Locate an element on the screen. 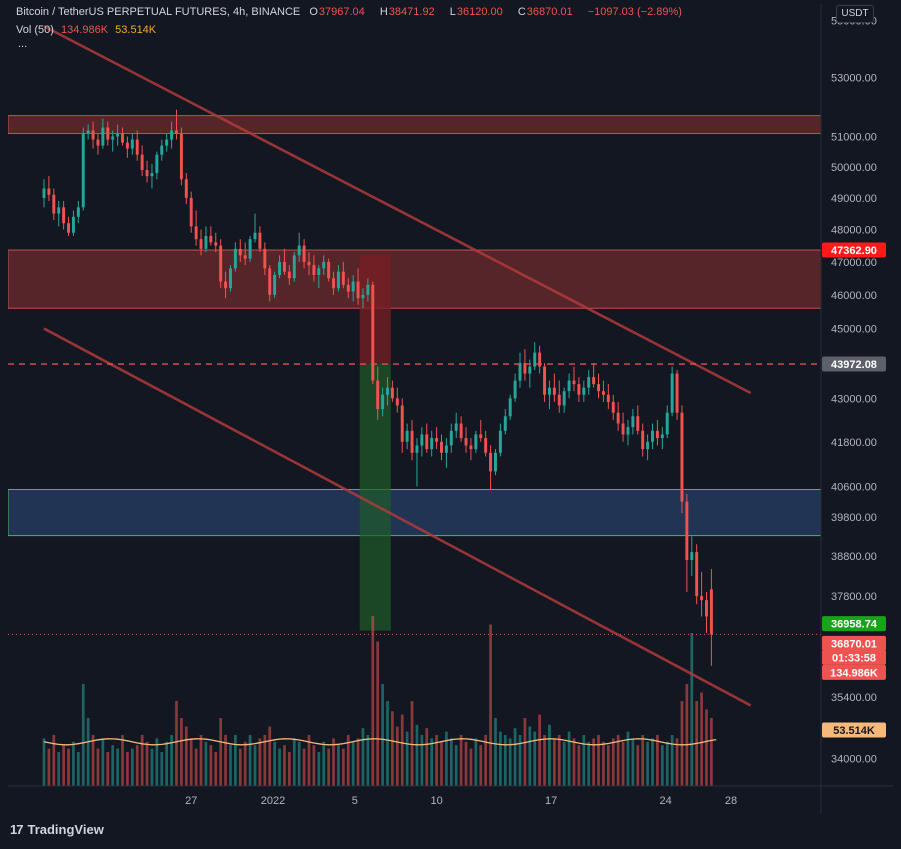 The image size is (901, 849). price-axis-label-text: 36870.01 is located at coordinates (854, 644).